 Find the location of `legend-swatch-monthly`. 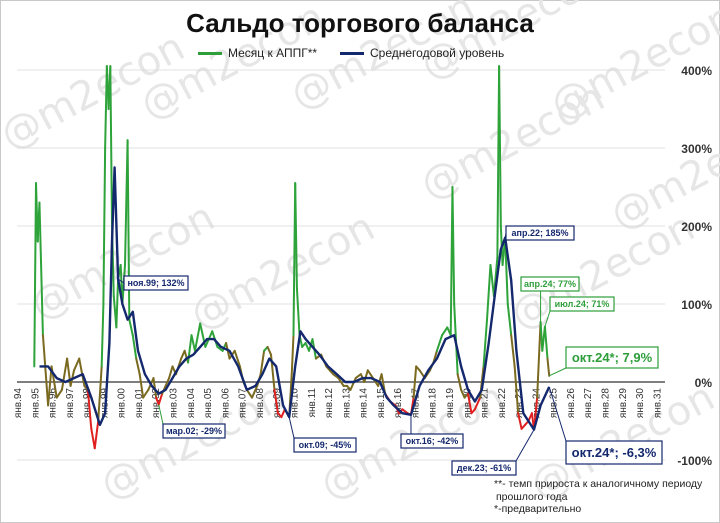

legend-swatch-monthly is located at coordinates (210, 53).